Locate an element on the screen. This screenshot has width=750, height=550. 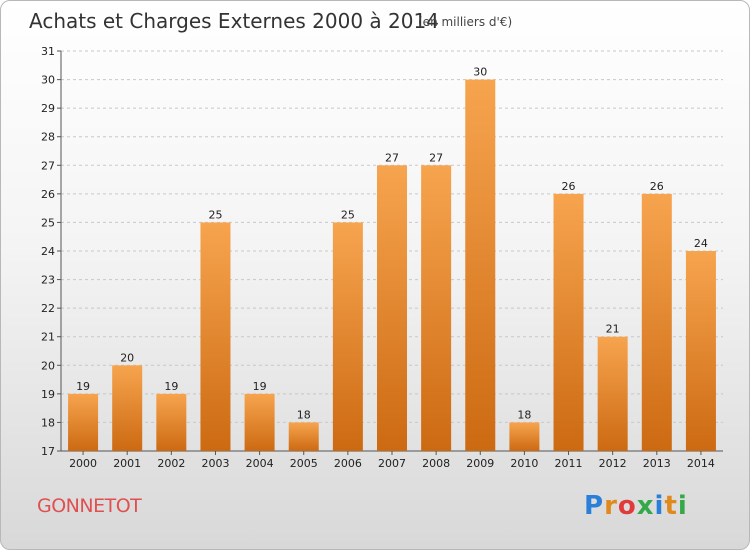
data-label: 24 is located at coordinates (701, 243).